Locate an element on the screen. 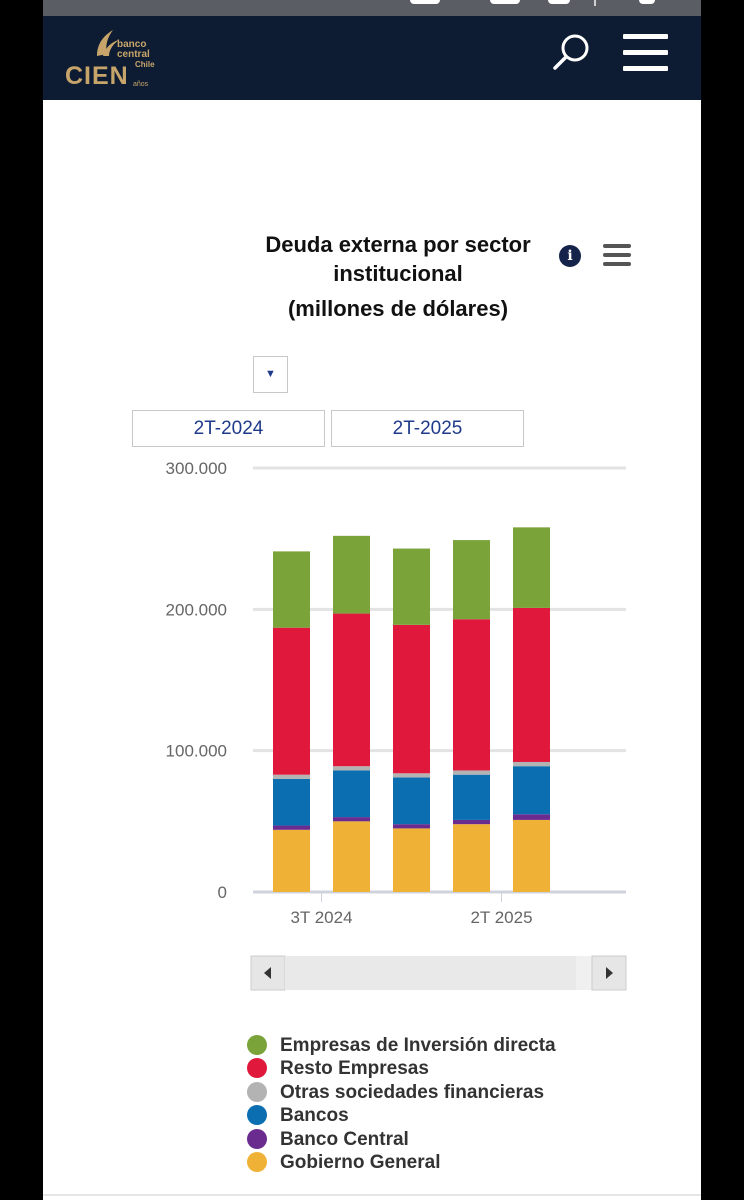 Image resolution: width=744 pixels, height=1200 pixels. site-header: banco central Chile CIEN años is located at coordinates (372, 58).